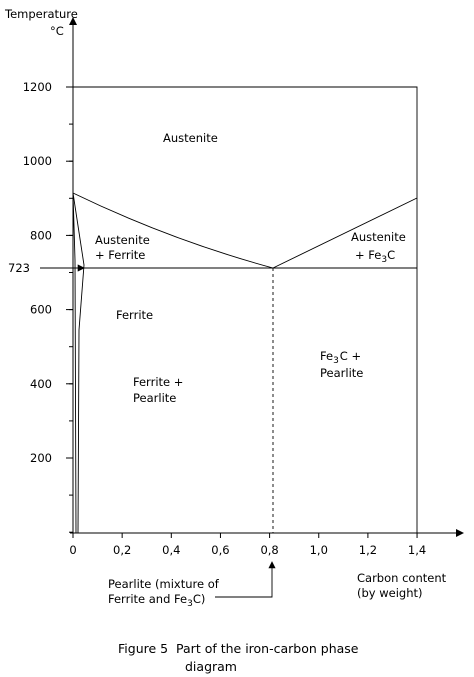  Describe the element at coordinates (19, 268) in the screenshot. I see `marker-label: 723` at that location.